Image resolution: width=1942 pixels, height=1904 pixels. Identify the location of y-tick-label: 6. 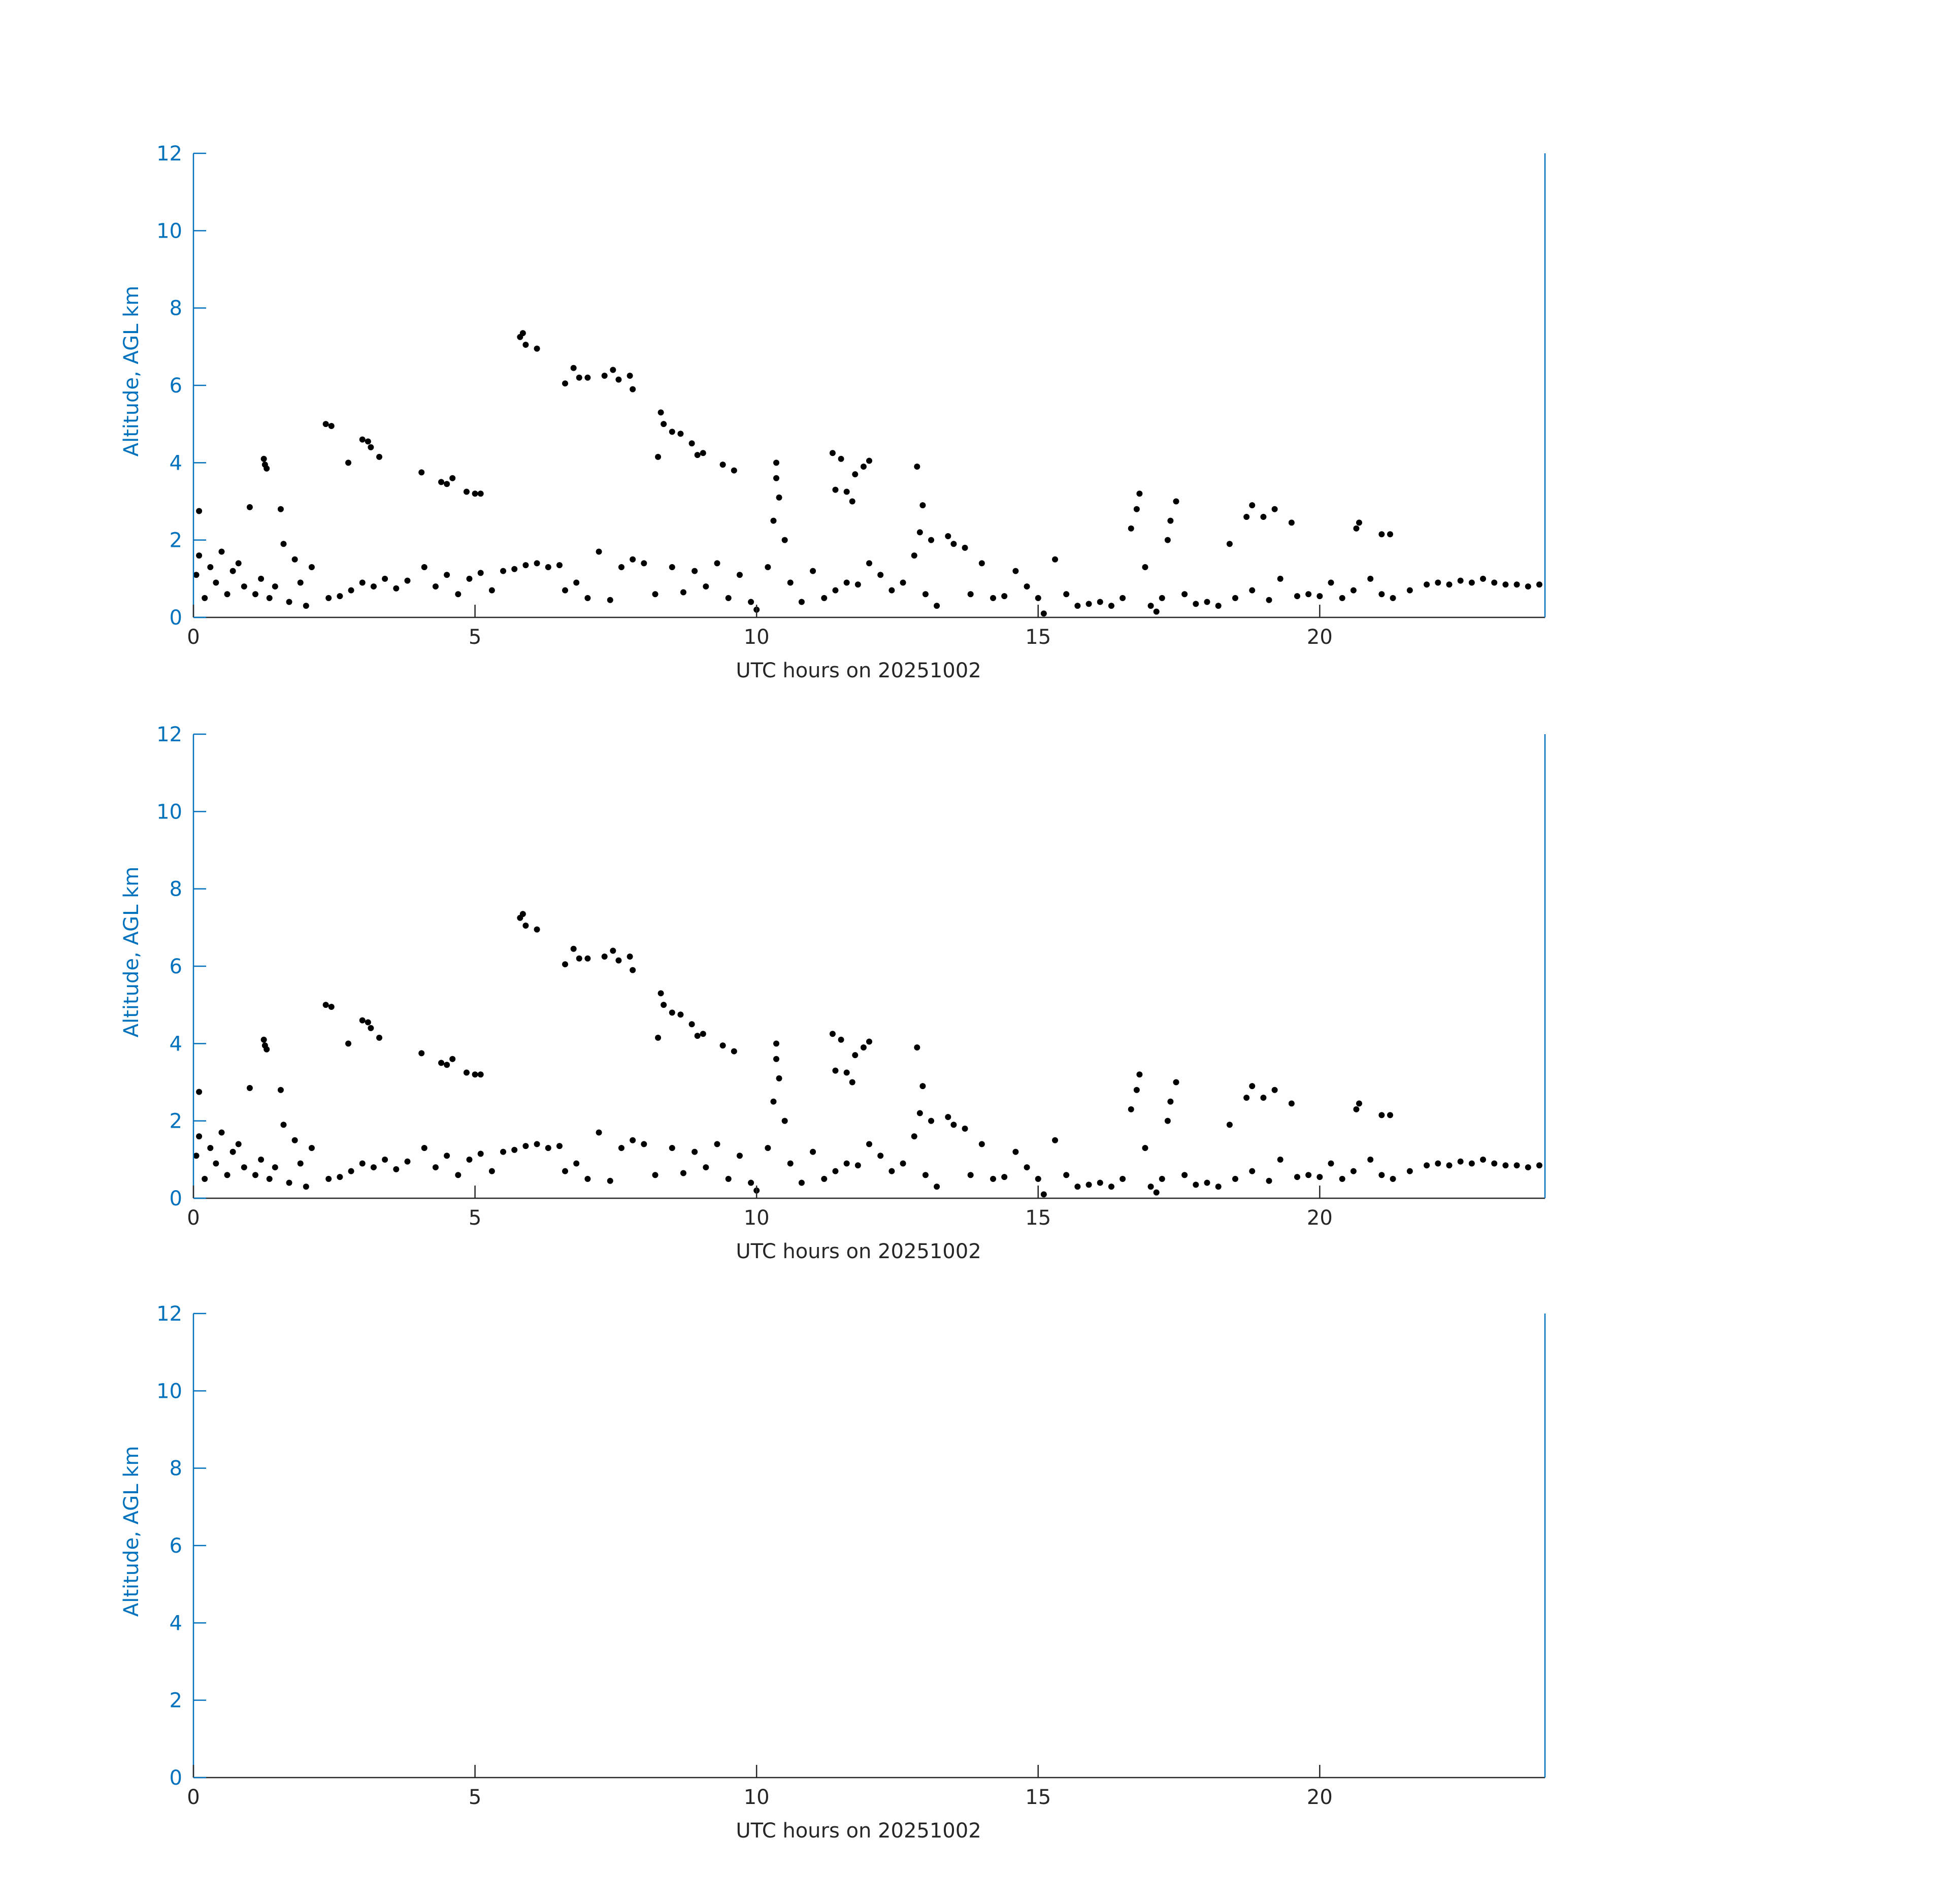
(176, 386).